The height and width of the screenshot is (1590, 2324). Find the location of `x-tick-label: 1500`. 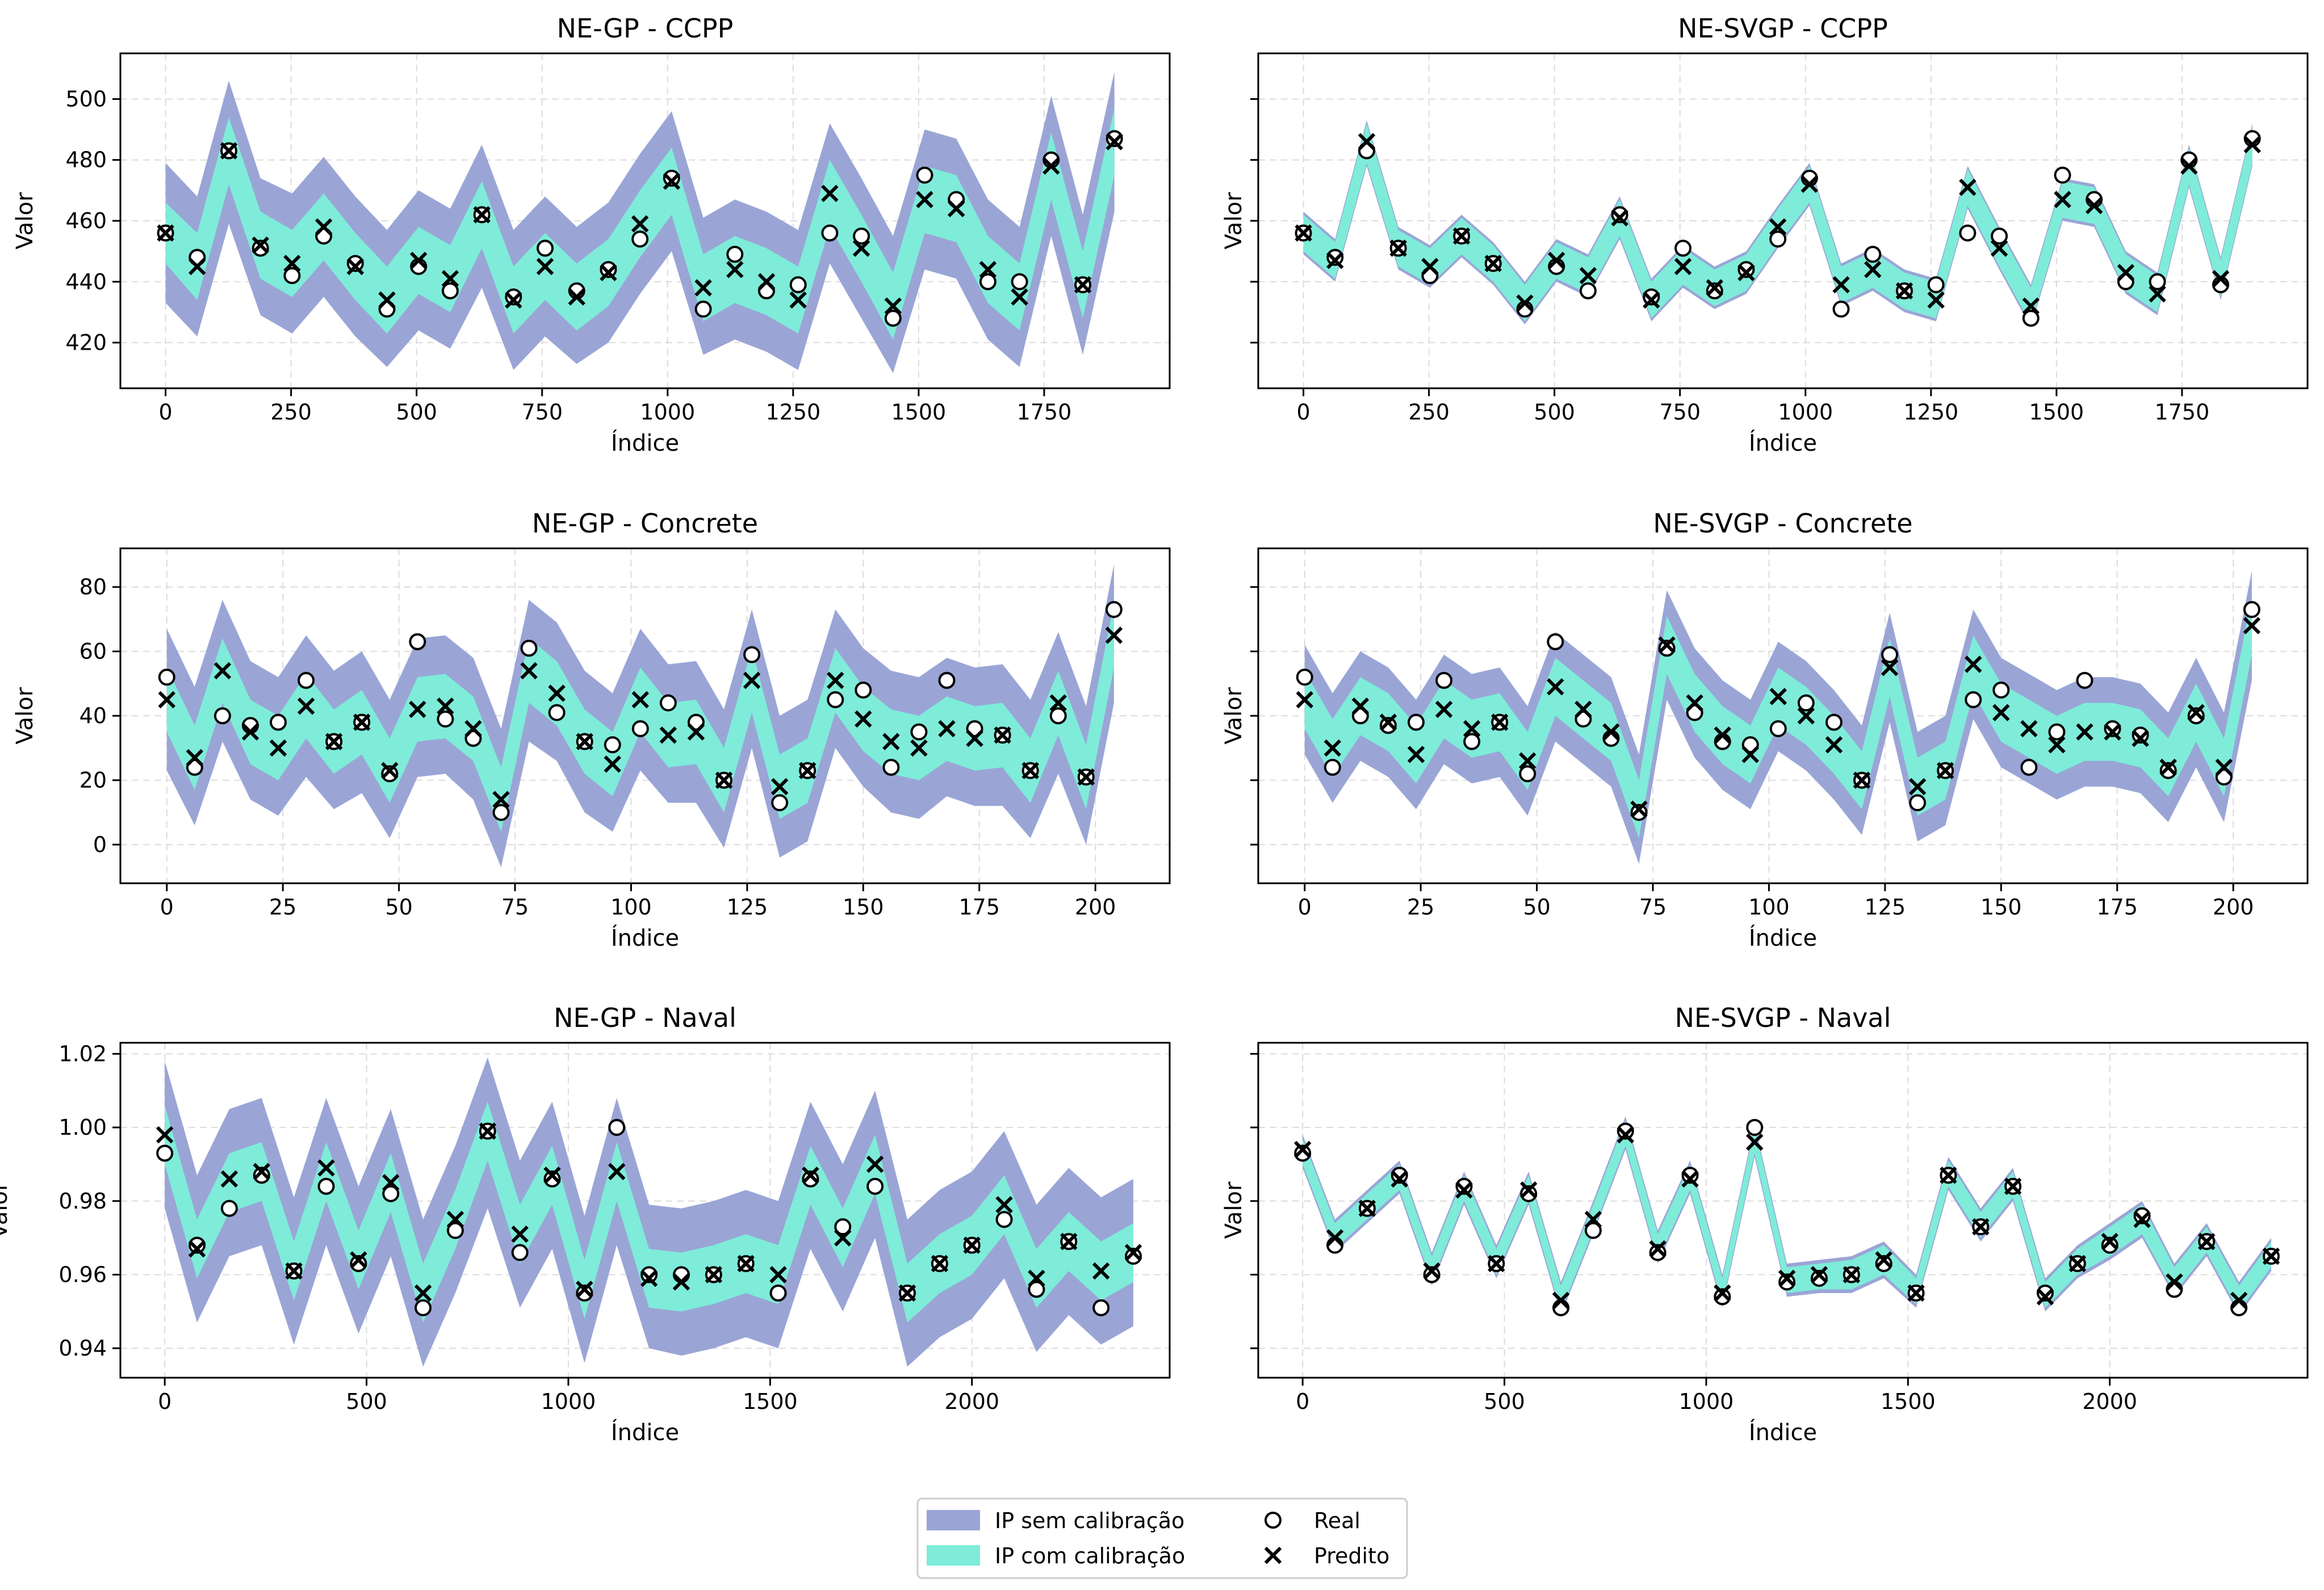

x-tick-label: 1500 is located at coordinates (770, 1401).